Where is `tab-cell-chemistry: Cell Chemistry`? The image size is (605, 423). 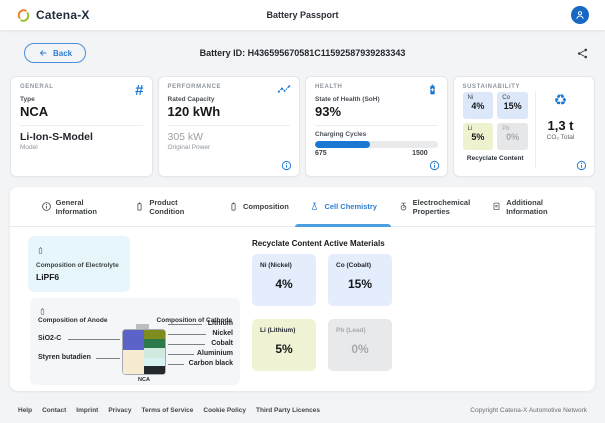
tab-cell-chemistry: Cell Chemistry is located at coordinates (343, 207).